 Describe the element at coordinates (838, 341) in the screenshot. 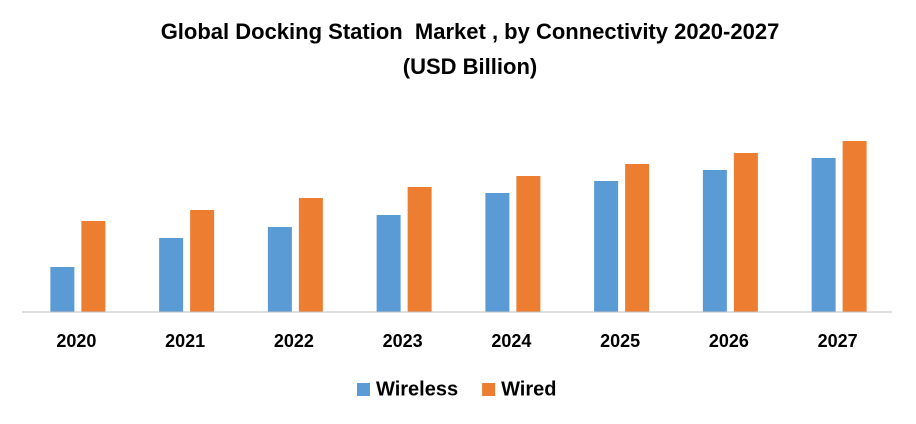

I see `x-tick-label: 2027` at that location.